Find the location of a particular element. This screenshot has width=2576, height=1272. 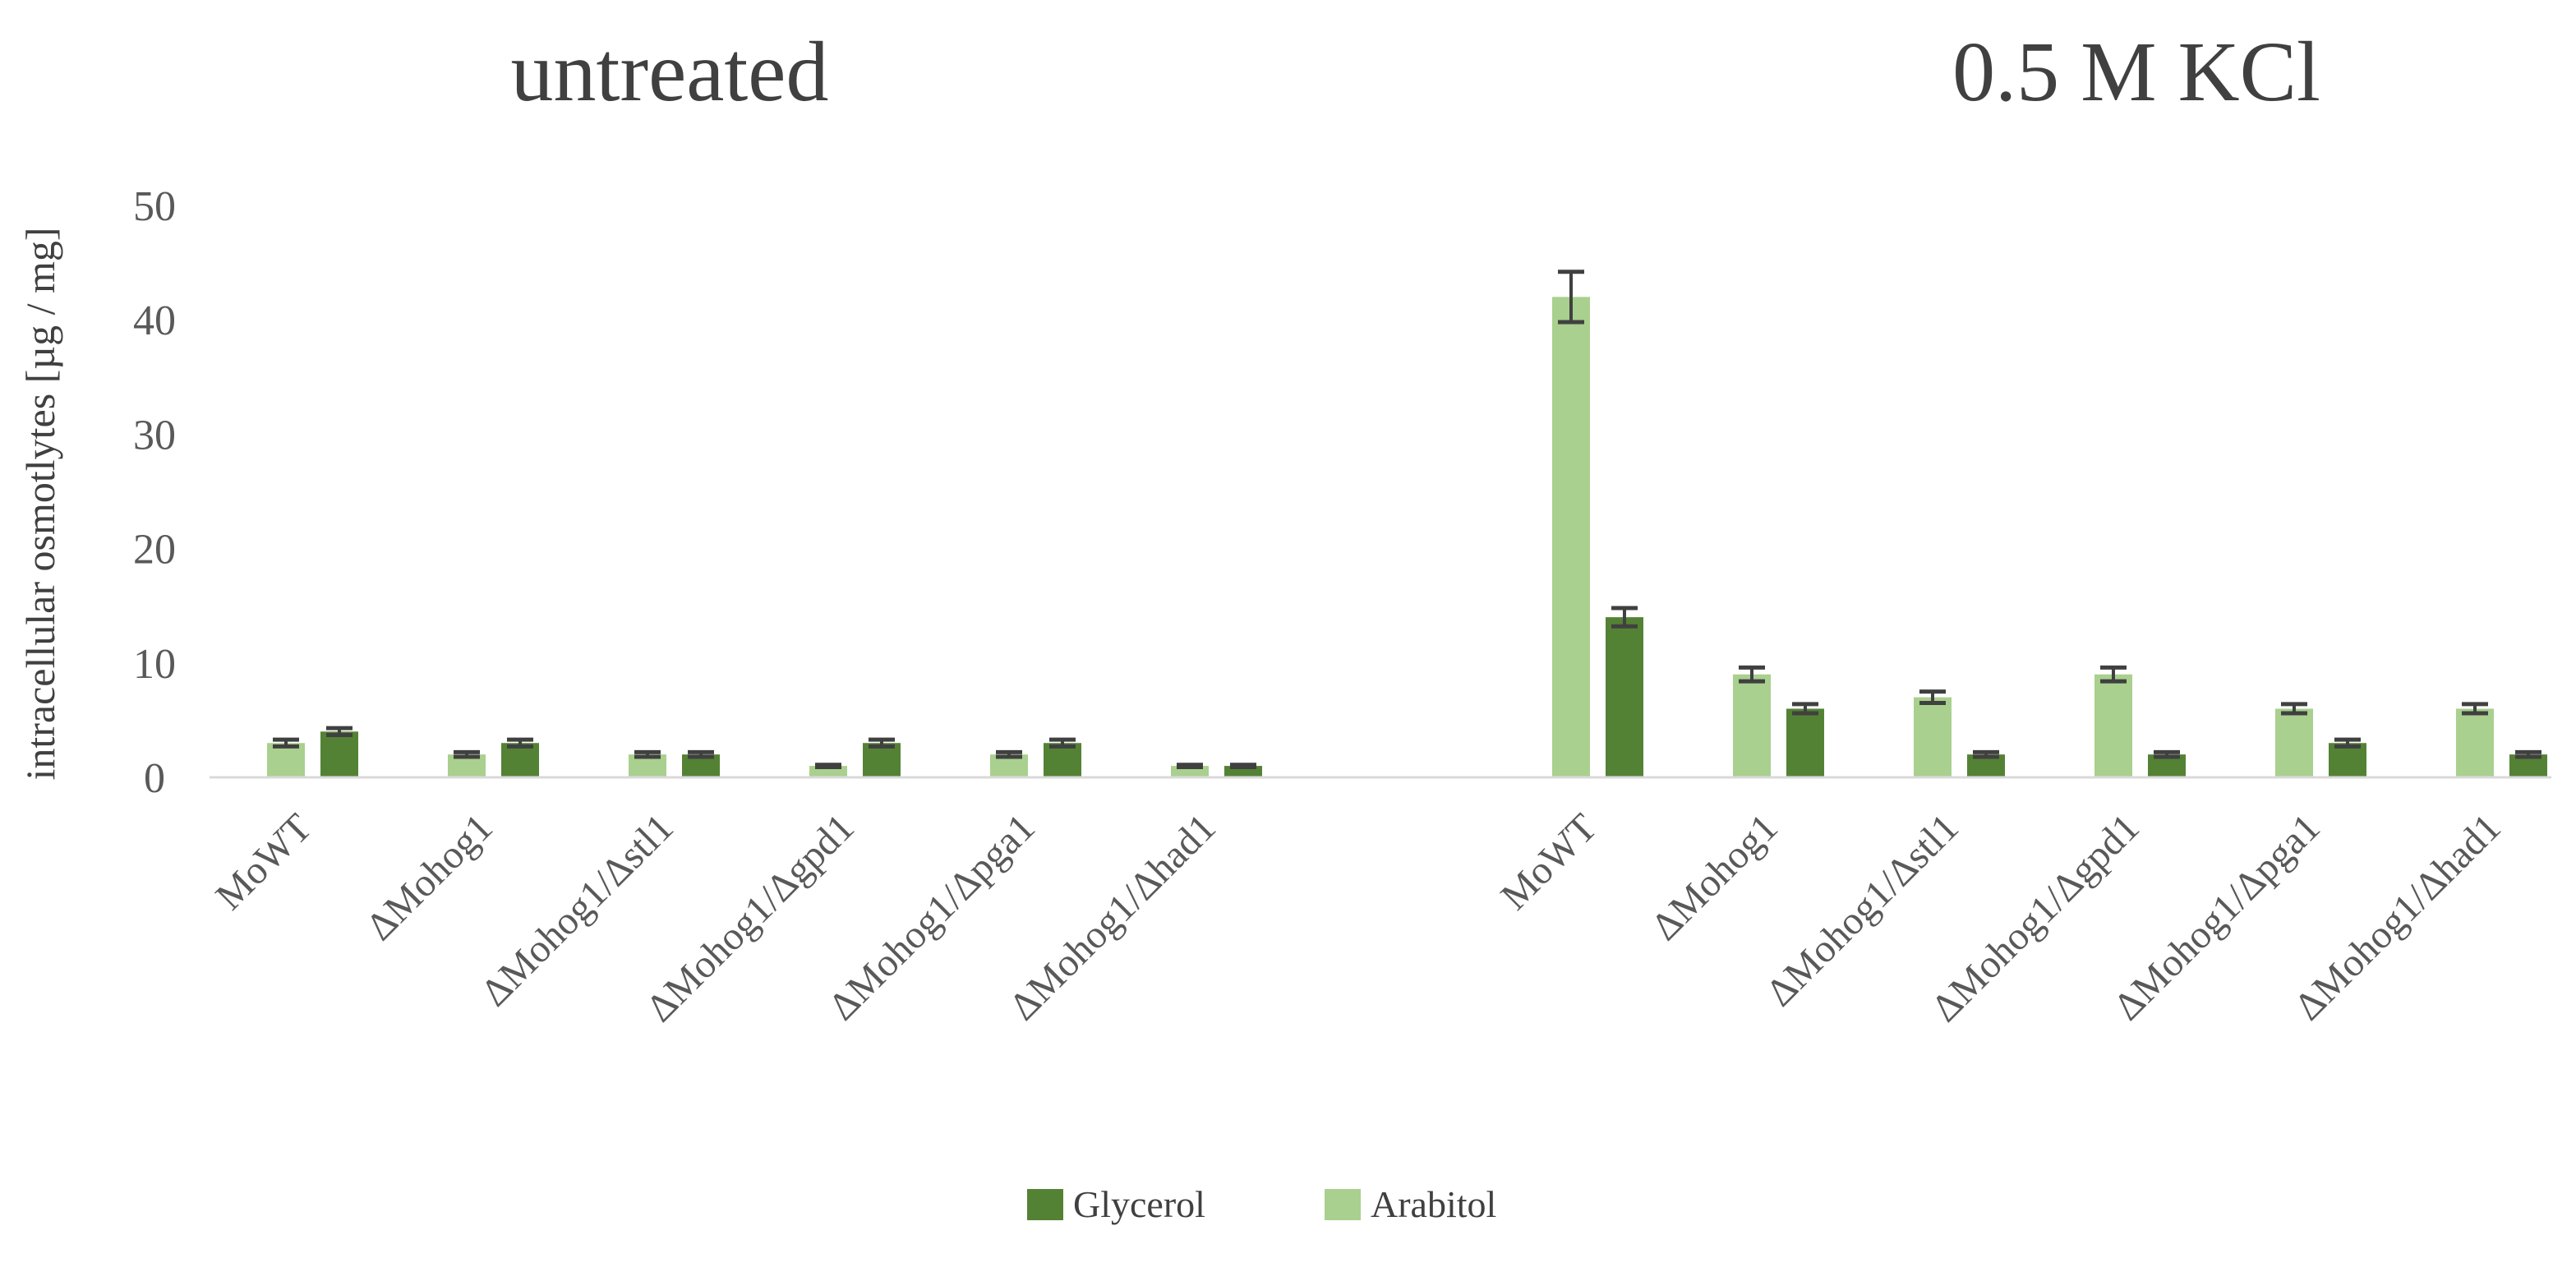

legend-swatch-glycerol is located at coordinates (1045, 1204).